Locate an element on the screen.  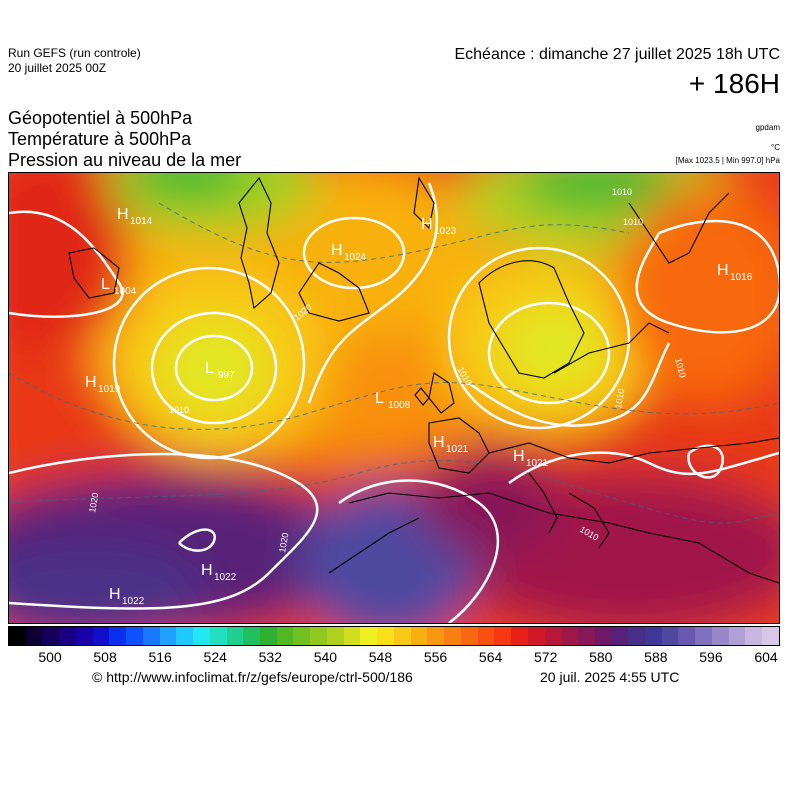
colorbar-tick-label: 604 is located at coordinates (766, 657).